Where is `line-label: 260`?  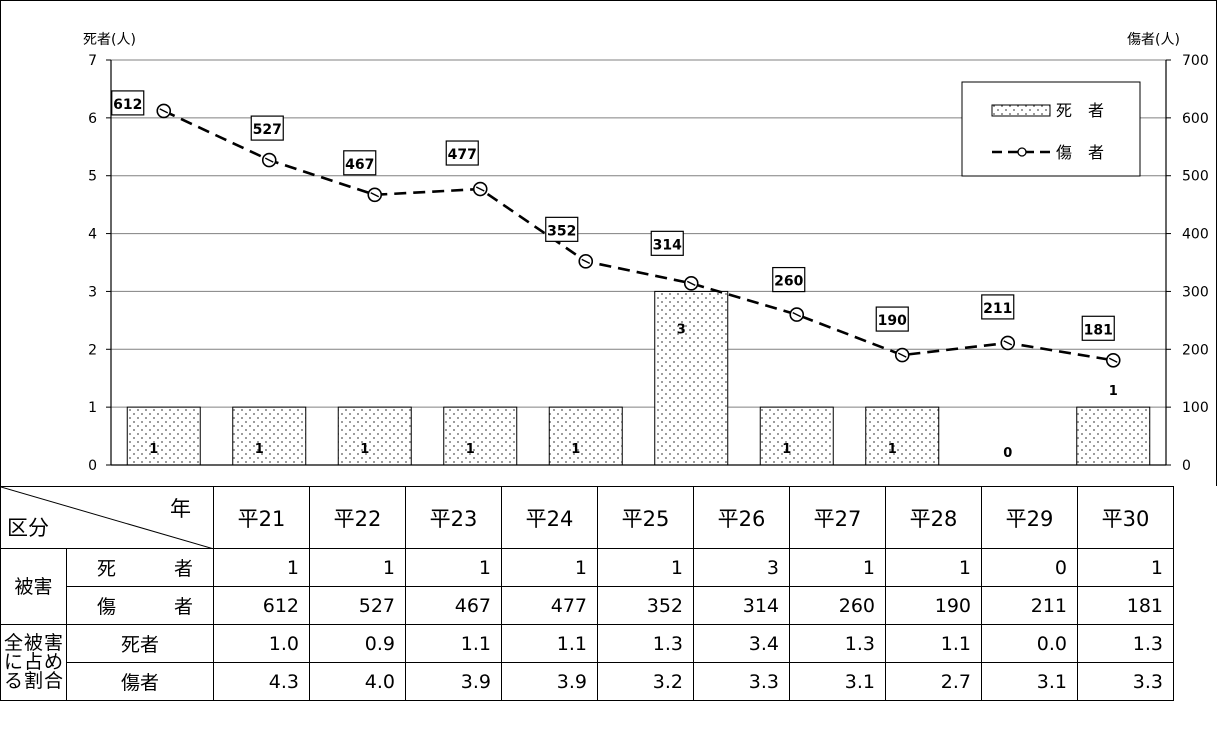
line-label: 260 is located at coordinates (788, 282).